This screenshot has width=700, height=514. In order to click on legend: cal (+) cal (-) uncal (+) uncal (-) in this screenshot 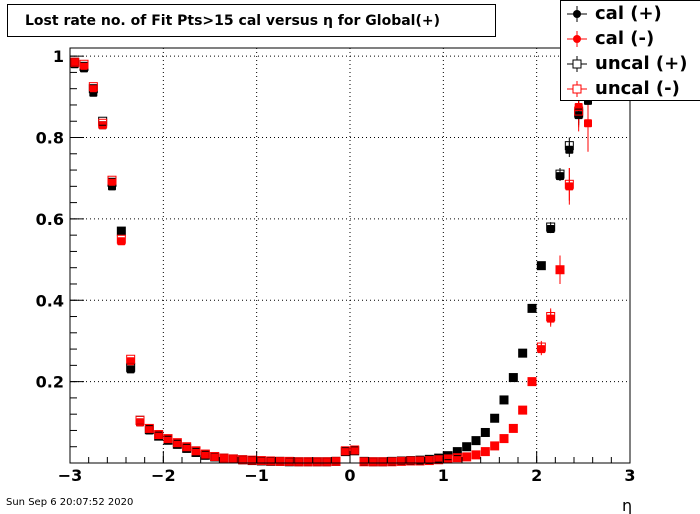, I will do `click(630, 50)`.